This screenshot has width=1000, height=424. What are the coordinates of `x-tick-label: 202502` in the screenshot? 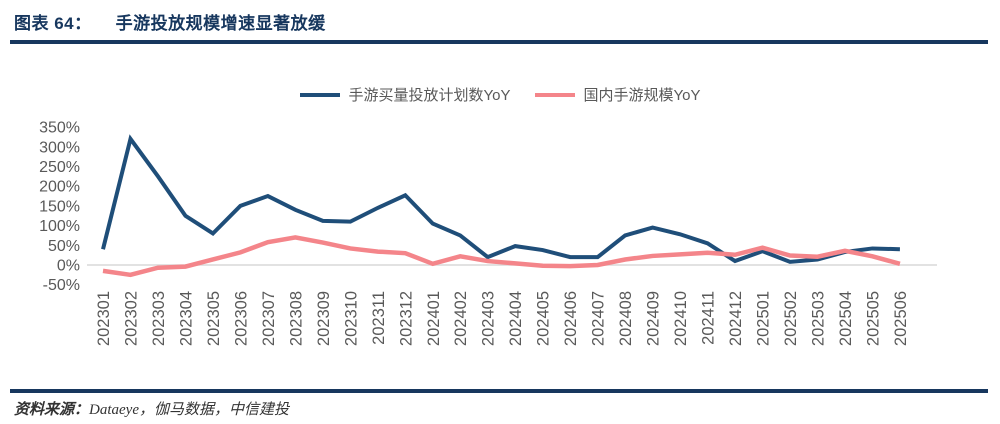 It's located at (791, 318).